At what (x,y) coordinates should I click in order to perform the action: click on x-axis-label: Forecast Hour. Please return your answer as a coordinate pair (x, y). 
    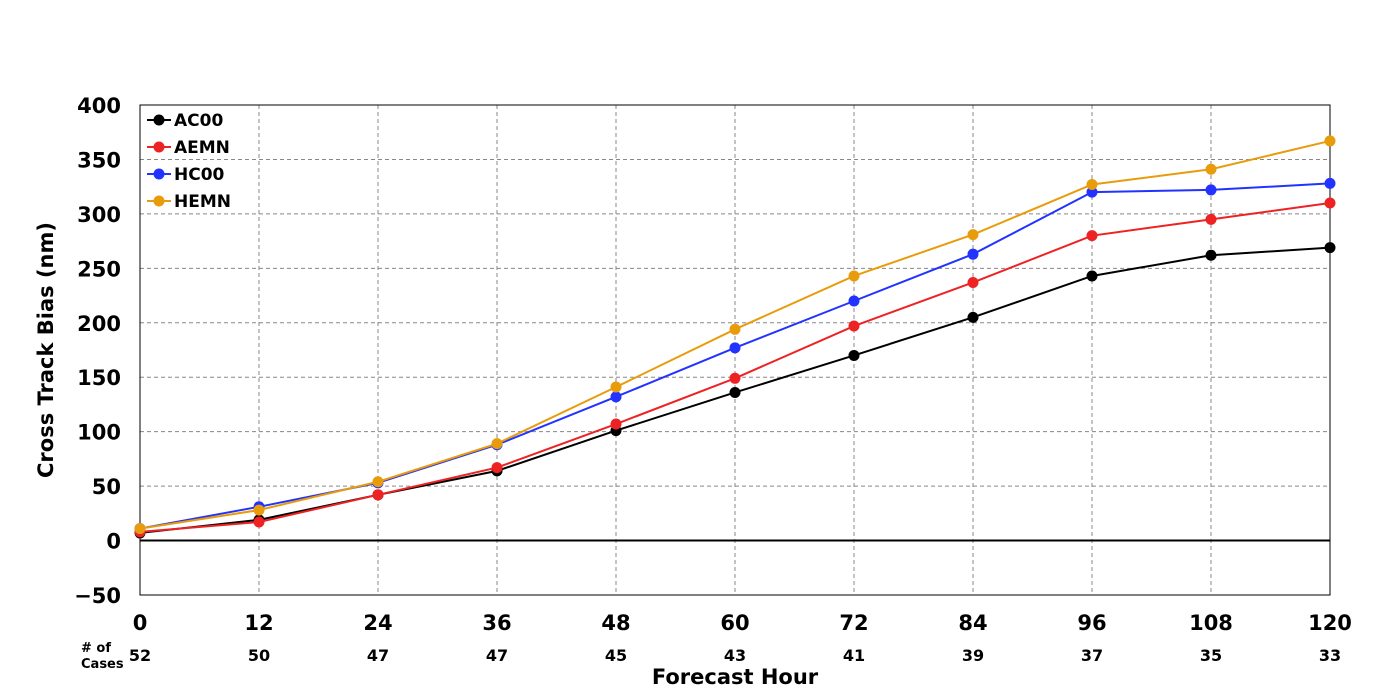
    Looking at the image, I should click on (735, 677).